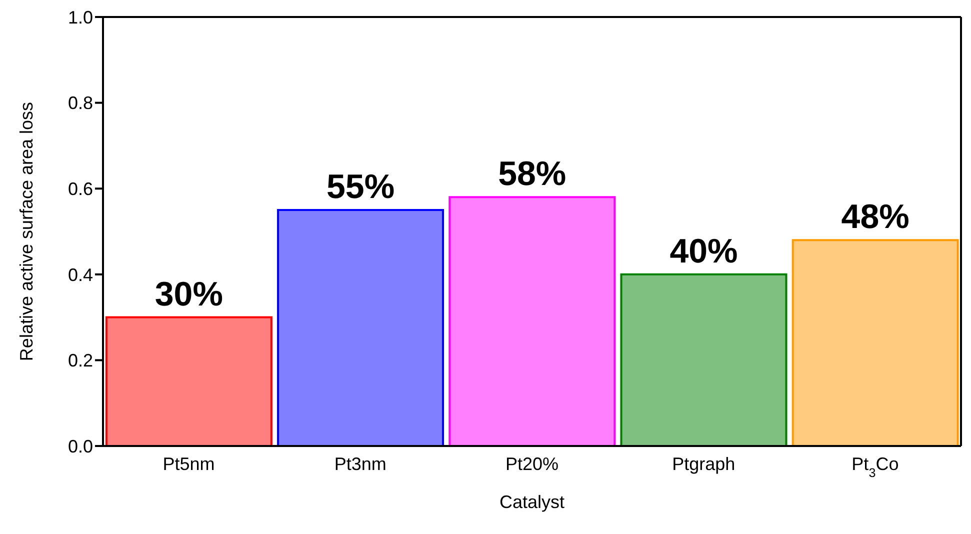 The height and width of the screenshot is (534, 971). Describe the element at coordinates (532, 174) in the screenshot. I see `data-label: 58%` at that location.